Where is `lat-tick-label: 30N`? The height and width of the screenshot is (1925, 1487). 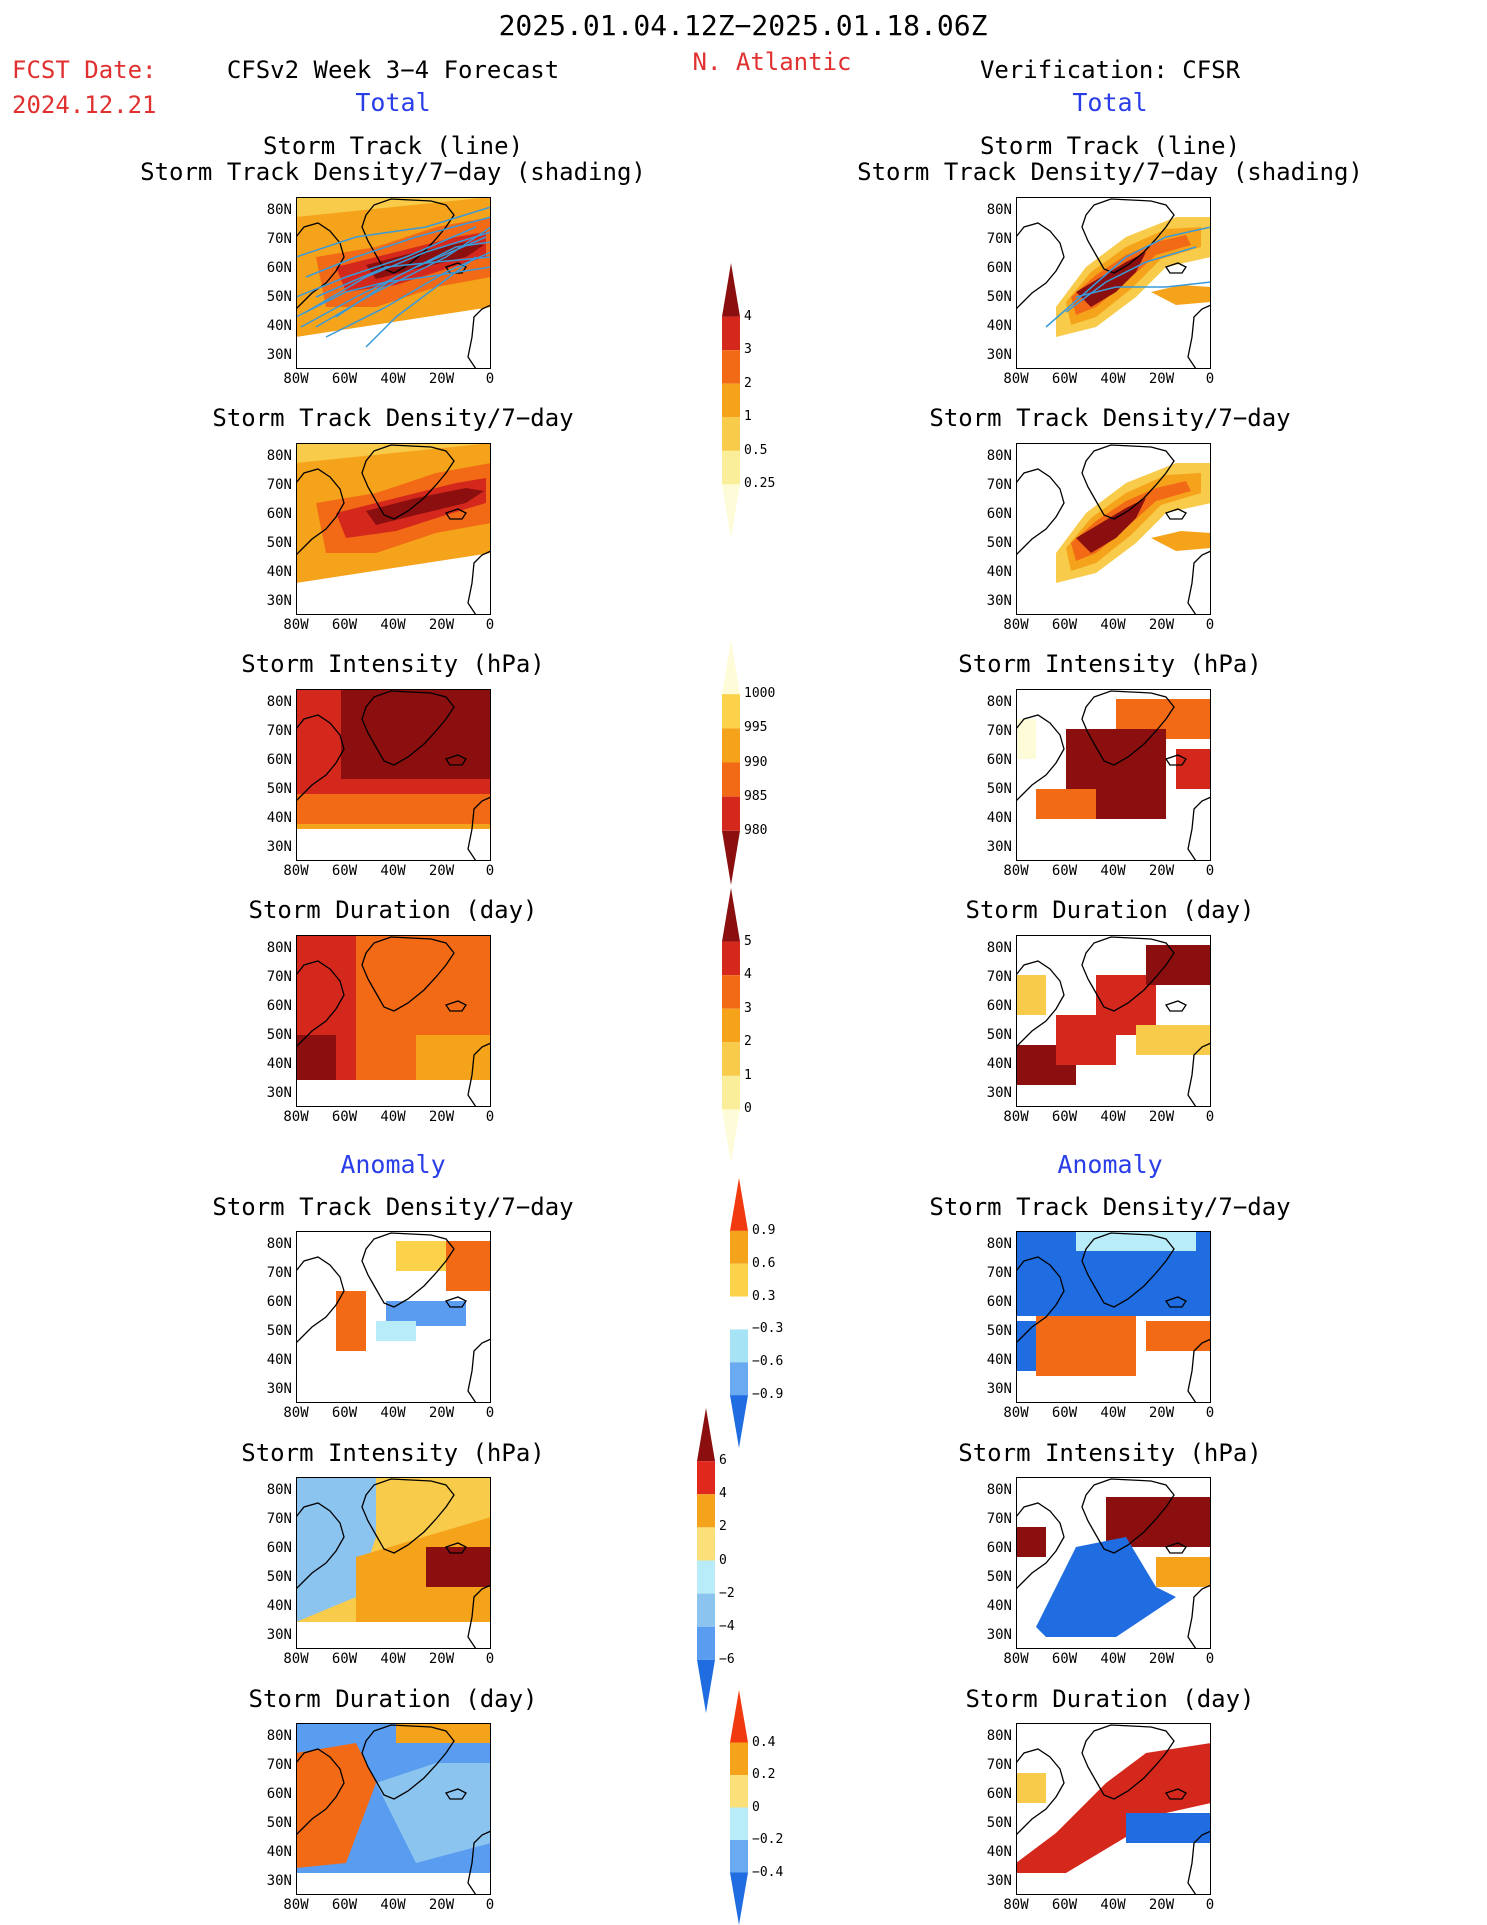 lat-tick-label: 30N is located at coordinates (999, 1389).